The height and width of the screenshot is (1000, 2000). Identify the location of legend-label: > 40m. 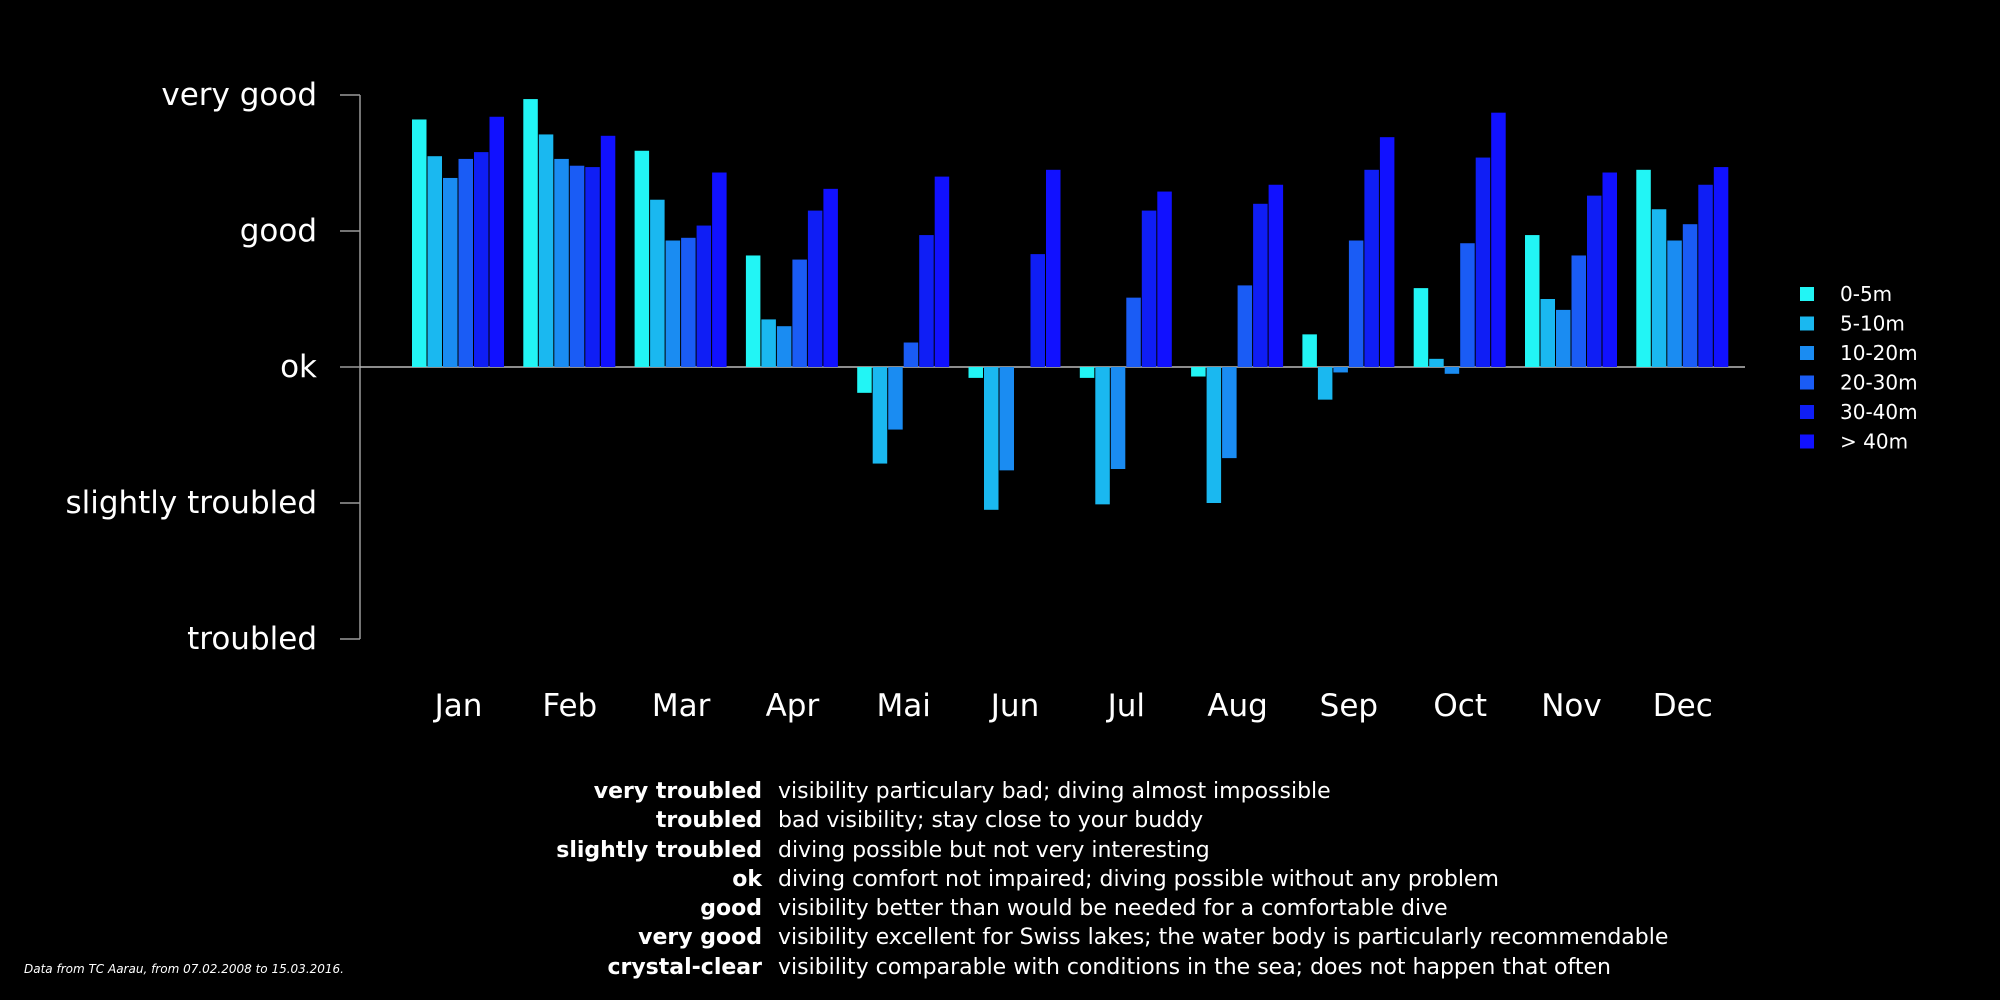
(1874, 442).